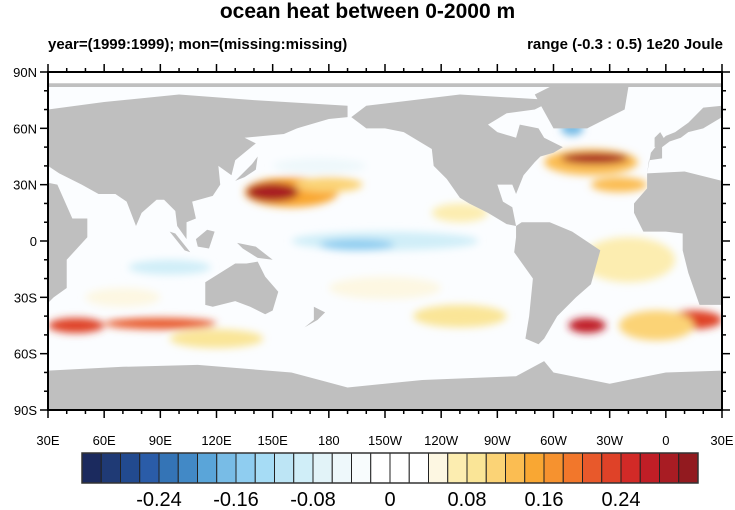 The width and height of the screenshot is (735, 510). What do you see at coordinates (467, 499) in the screenshot?
I see `colorbar-label: 0.08` at bounding box center [467, 499].